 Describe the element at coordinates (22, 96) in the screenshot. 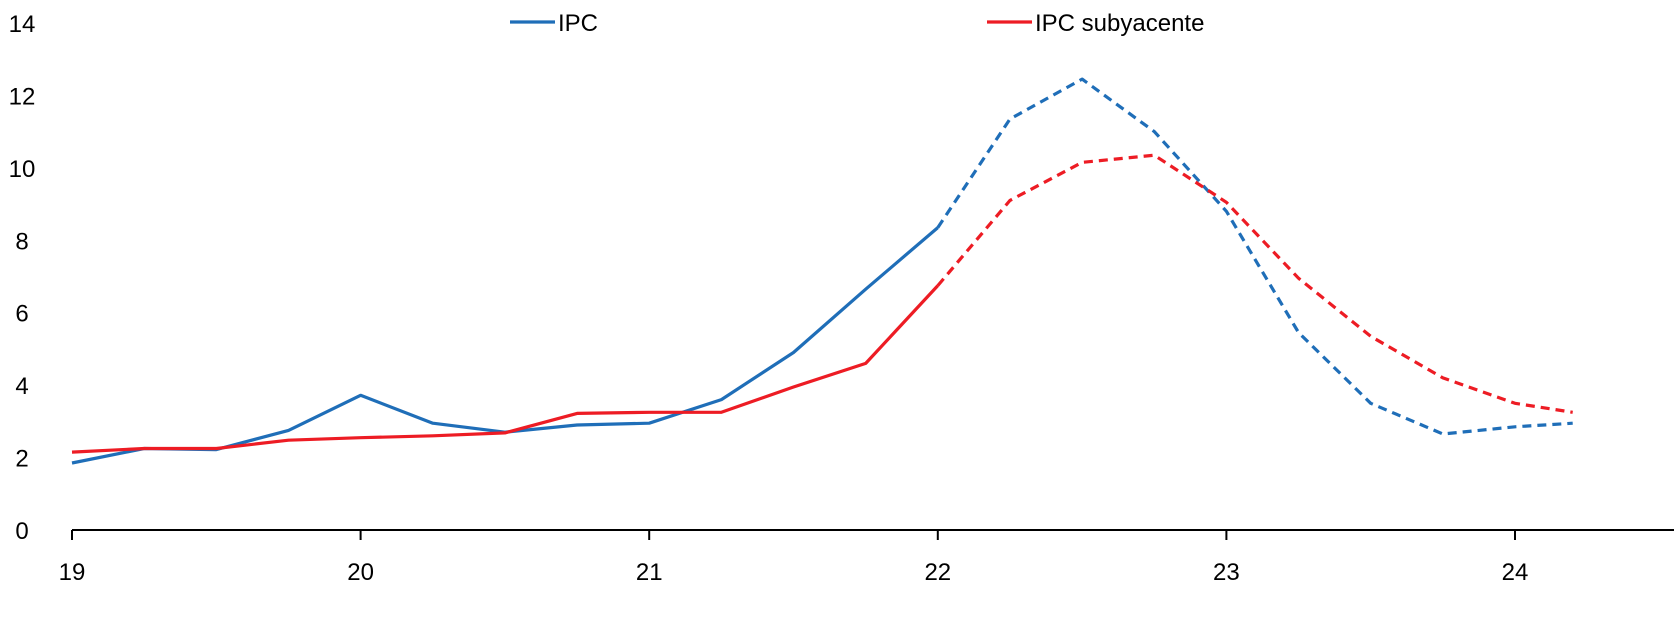

I see `y-tick-label: 12` at that location.